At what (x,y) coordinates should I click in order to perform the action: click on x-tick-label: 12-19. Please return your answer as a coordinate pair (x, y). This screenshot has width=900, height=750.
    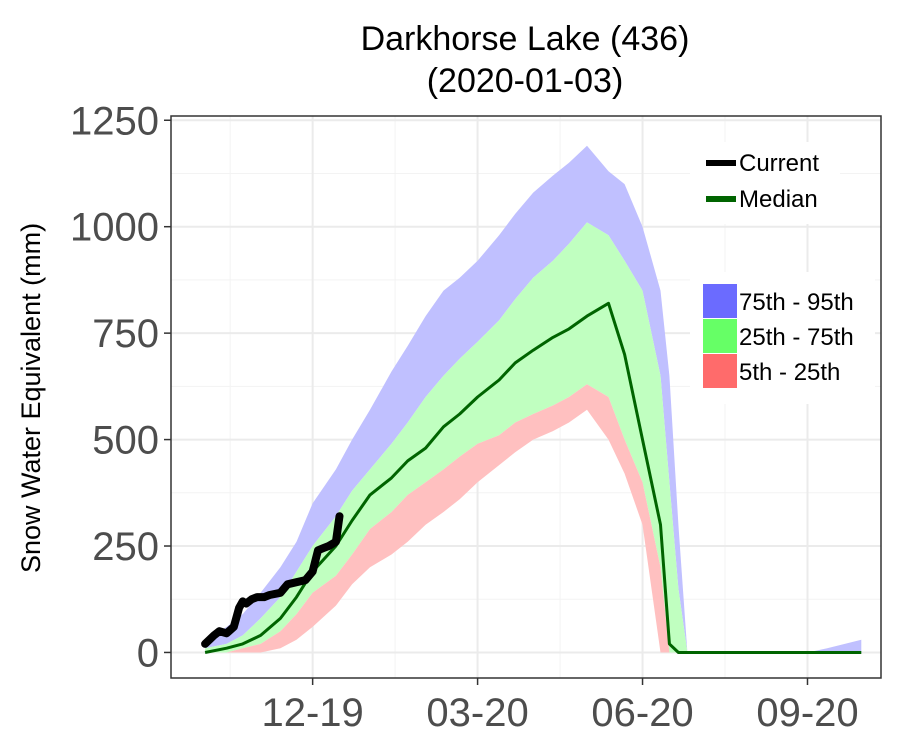
    Looking at the image, I should click on (312, 713).